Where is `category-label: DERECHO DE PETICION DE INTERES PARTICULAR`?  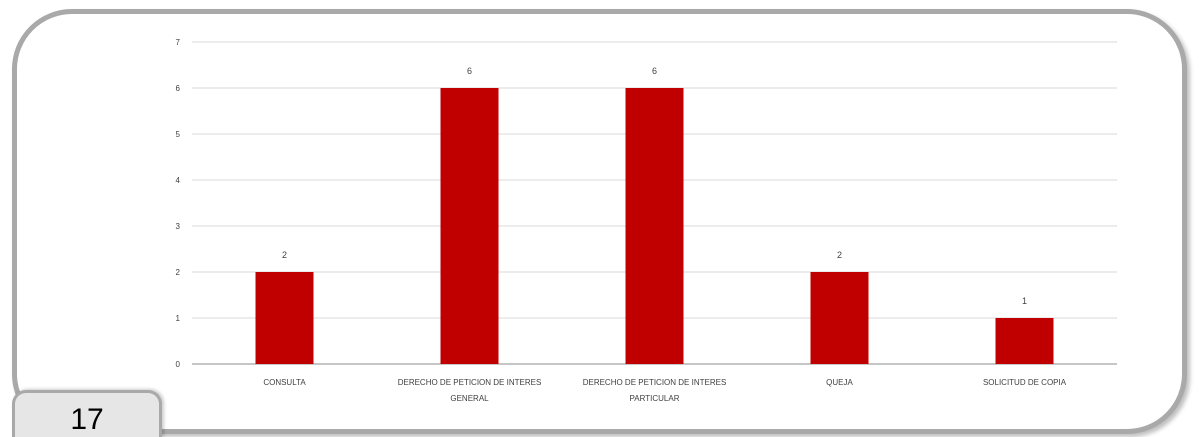
category-label: DERECHO DE PETICION DE INTERES PARTICULAR is located at coordinates (655, 390).